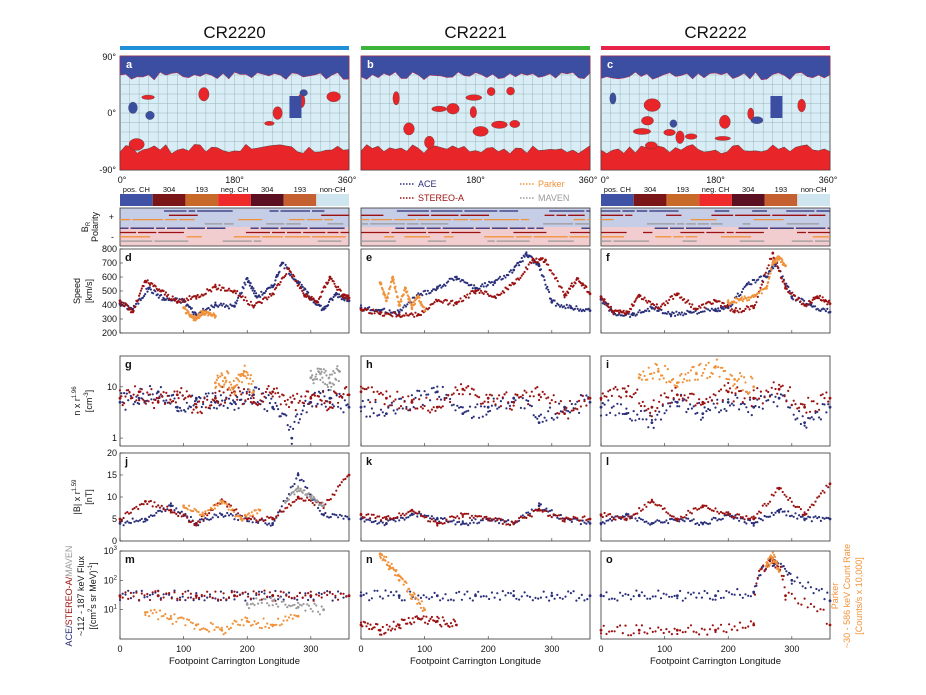 This screenshot has height=695, width=926. I want to click on rotation-bar-cr2220, so click(234, 48).